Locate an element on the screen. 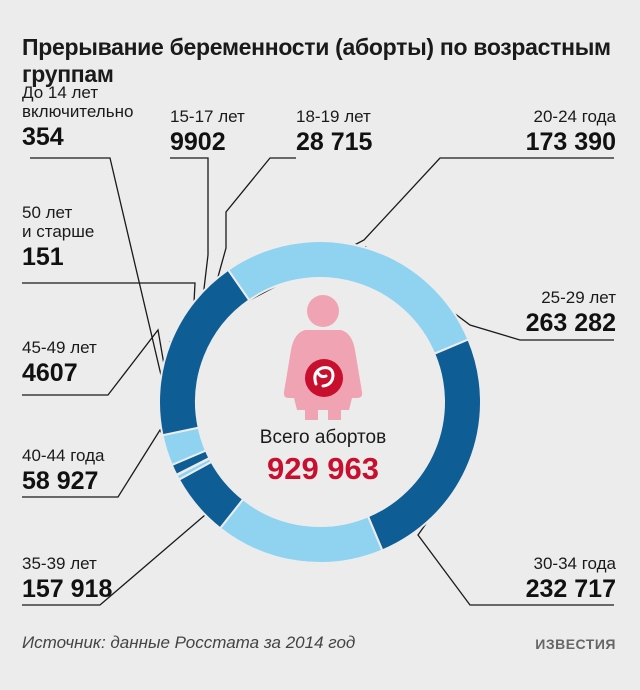 The width and height of the screenshot is (640, 690). label-45-49: 45-49 лет 4607 is located at coordinates (59, 362).